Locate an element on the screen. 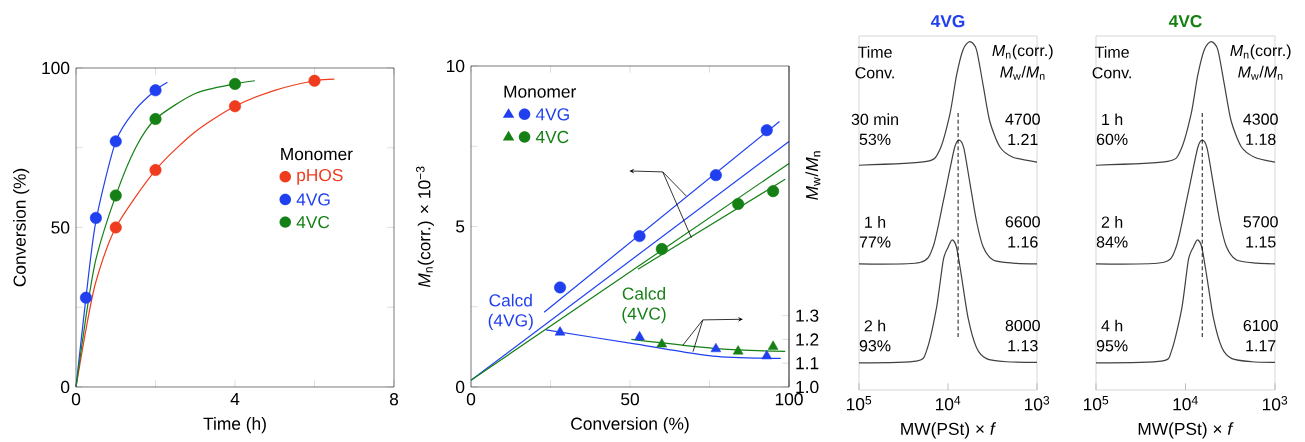  annotation: 6600 is located at coordinates (1022, 222).